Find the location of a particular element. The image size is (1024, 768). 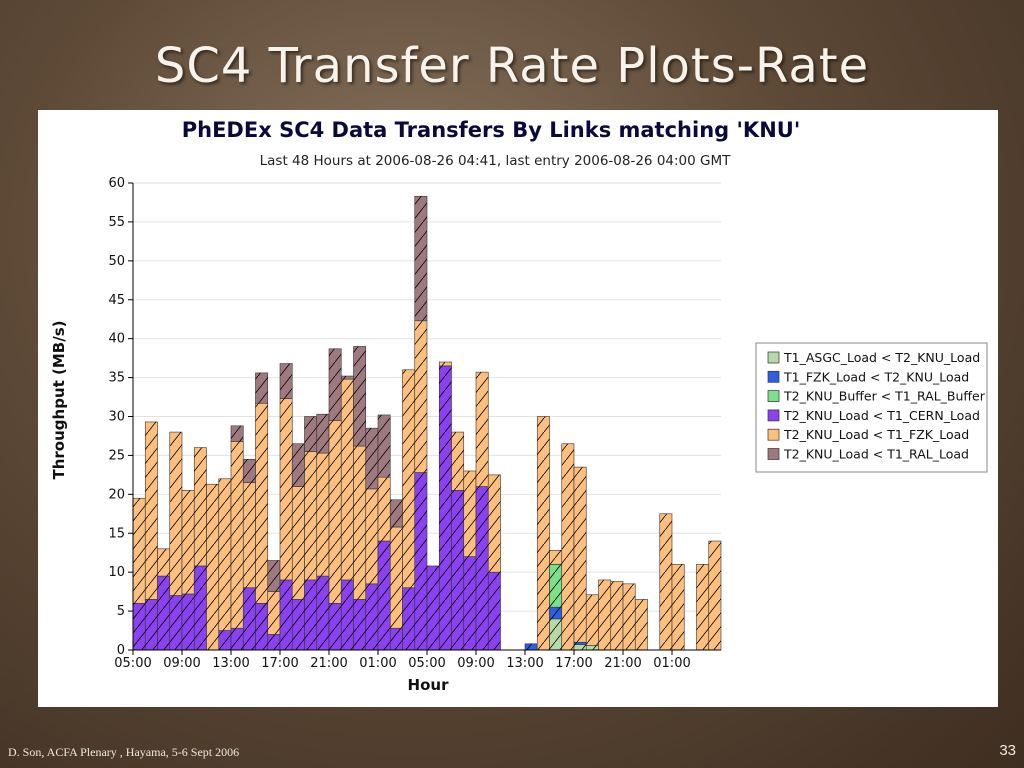

y-tick-label: 20 is located at coordinates (116, 494).